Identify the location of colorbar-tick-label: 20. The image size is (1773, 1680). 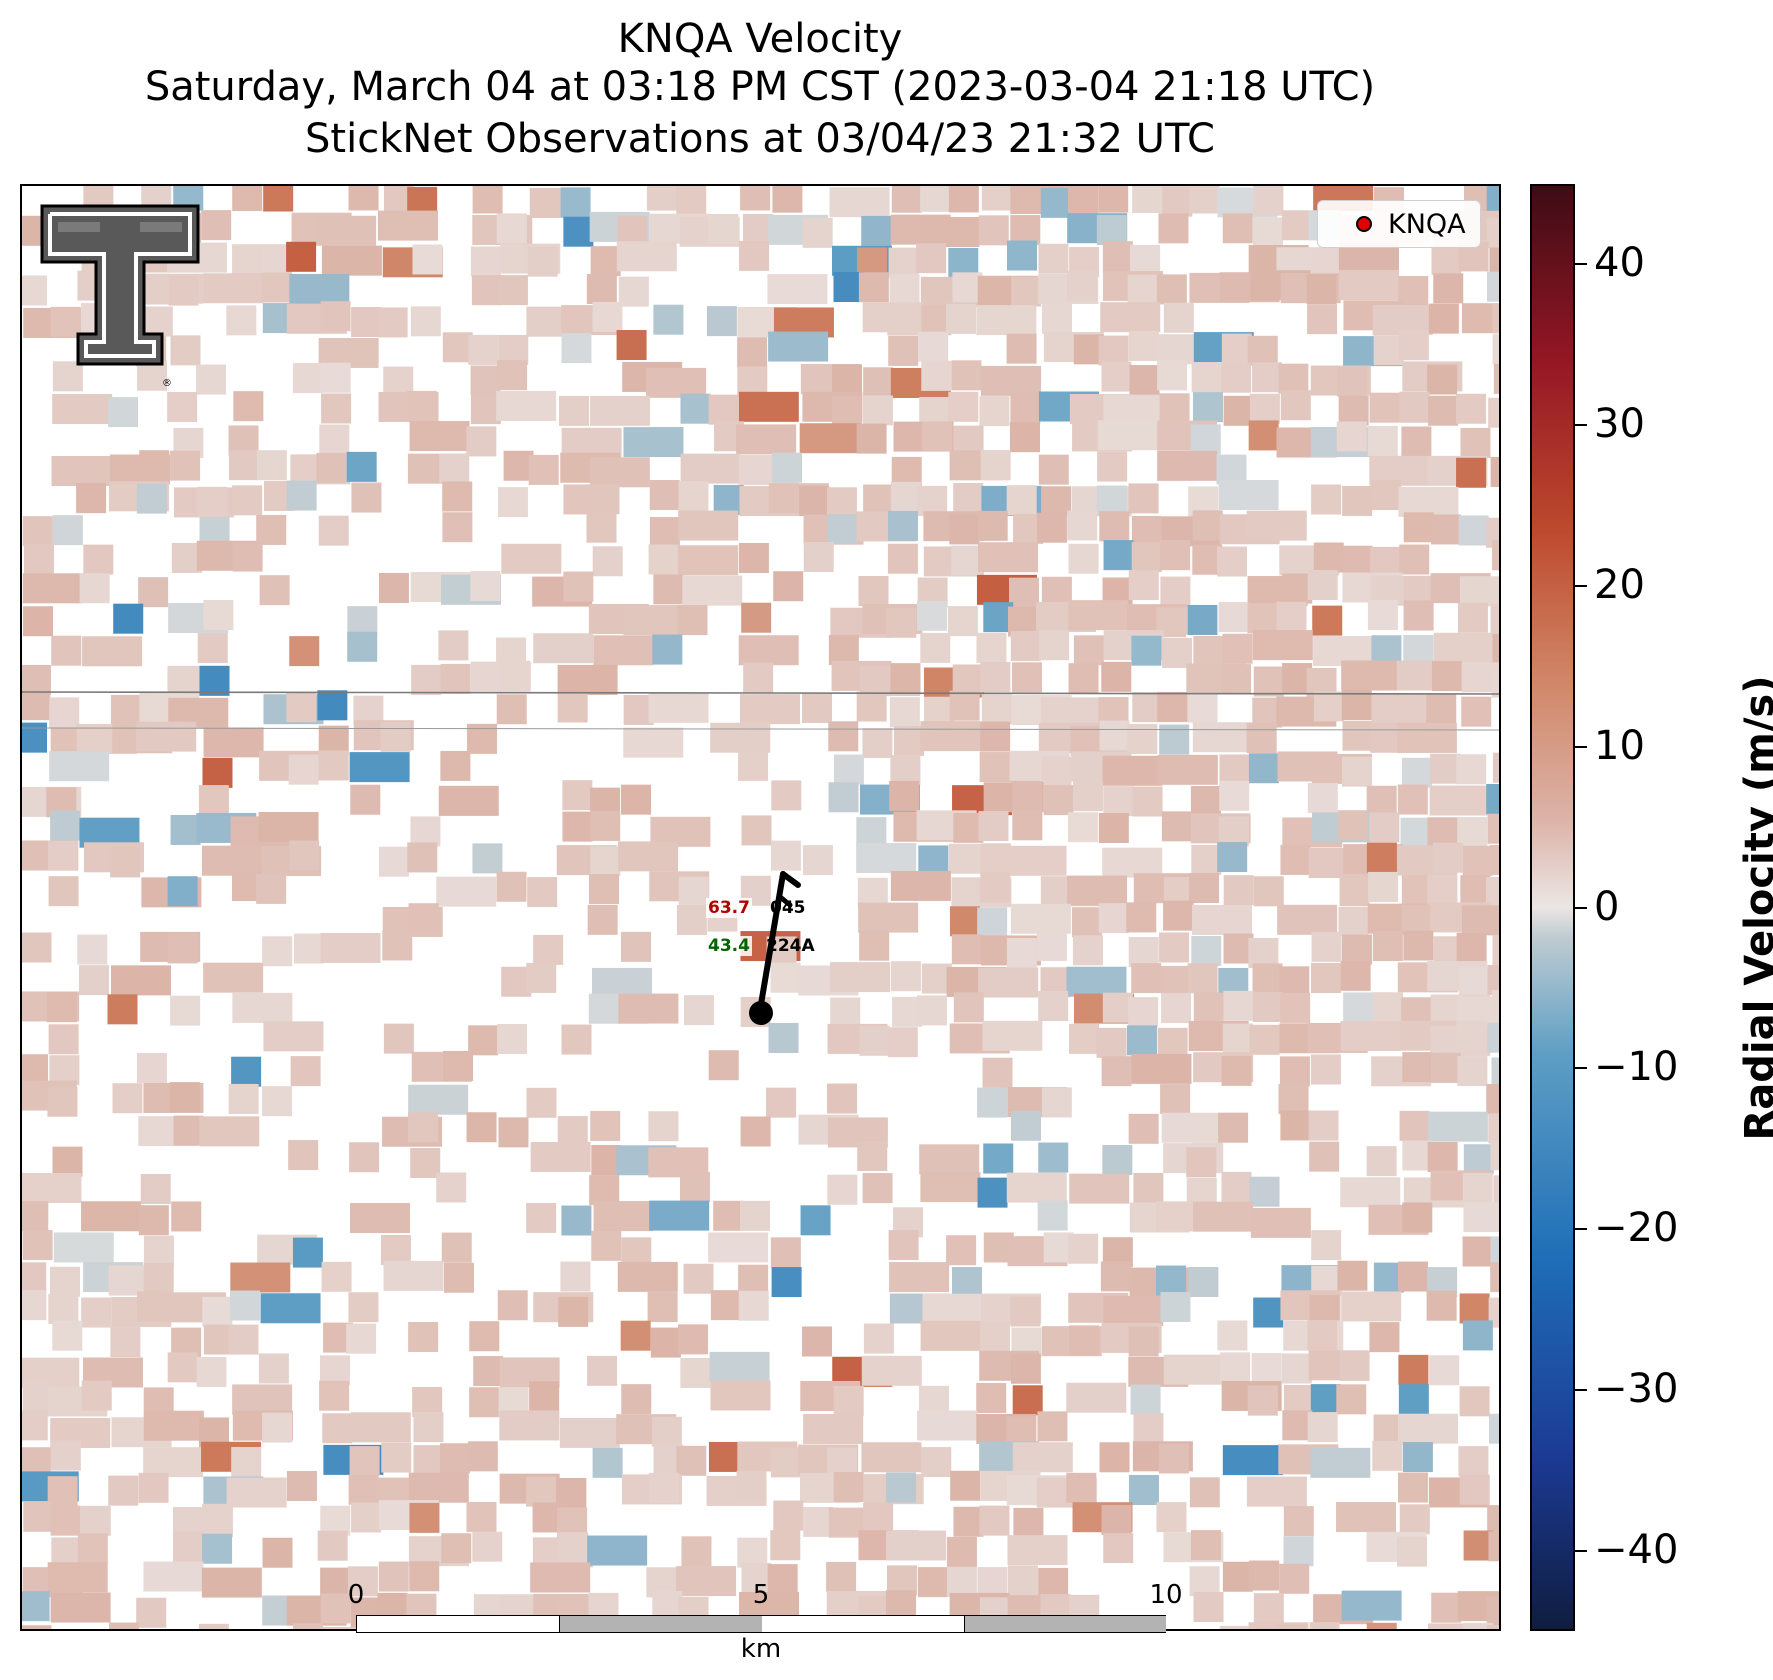
(1619, 584).